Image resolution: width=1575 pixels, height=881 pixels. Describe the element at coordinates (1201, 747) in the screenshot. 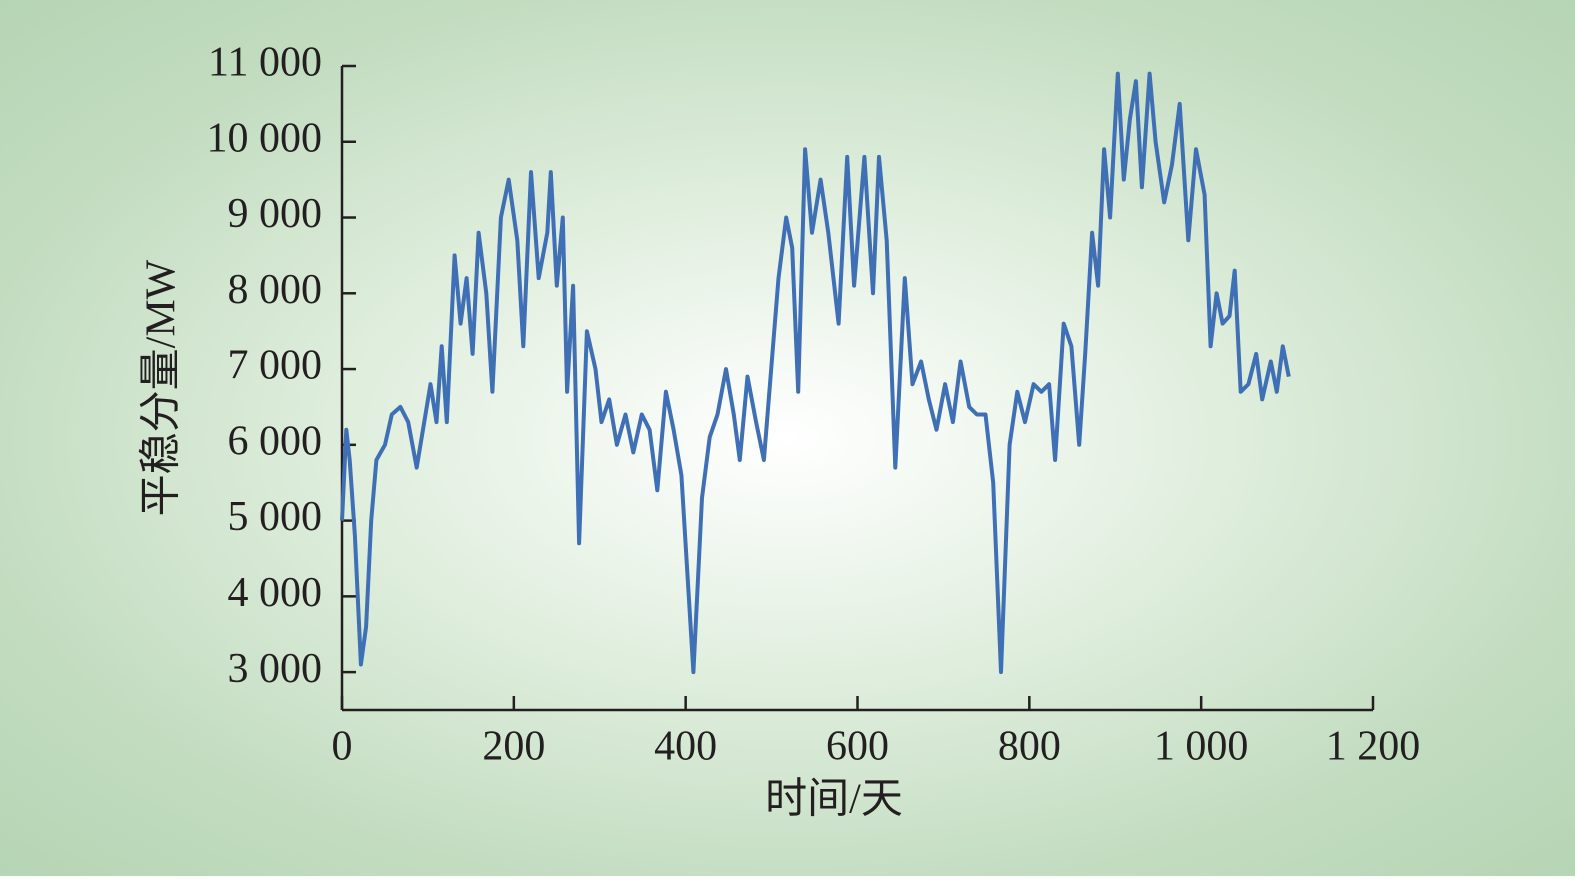

I see `x-tick-label: 1 000` at that location.